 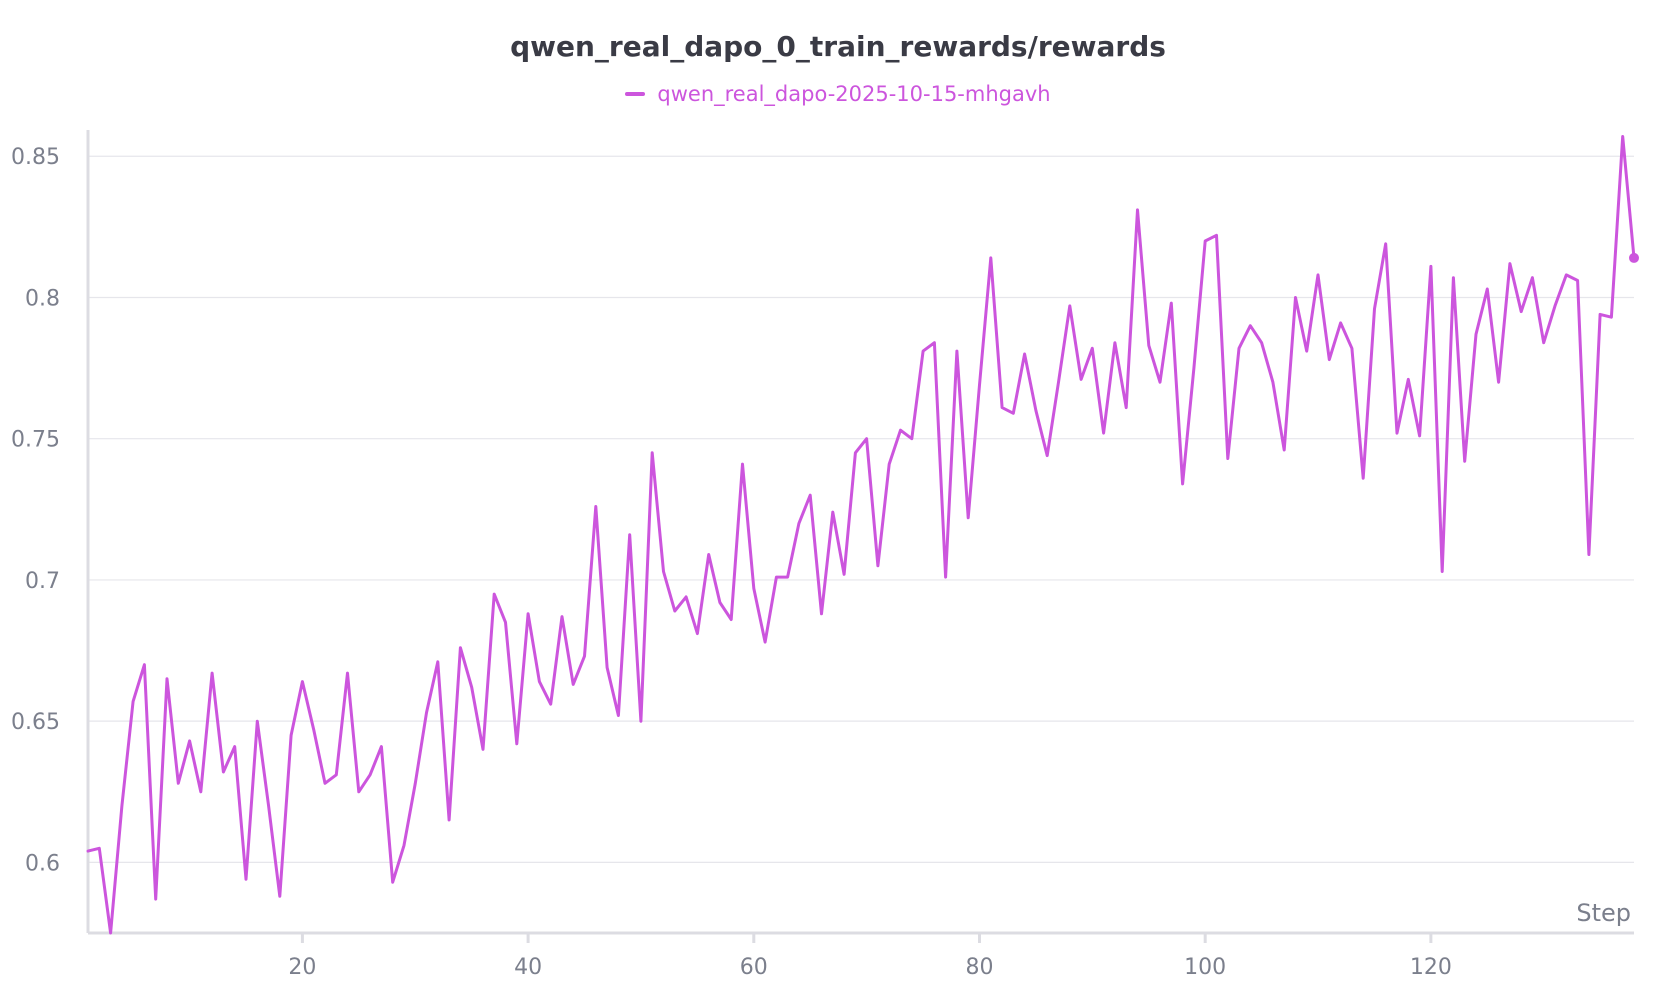 I want to click on x-tick-labels: 20 40 60 80 100 120, so click(x=869, y=967).